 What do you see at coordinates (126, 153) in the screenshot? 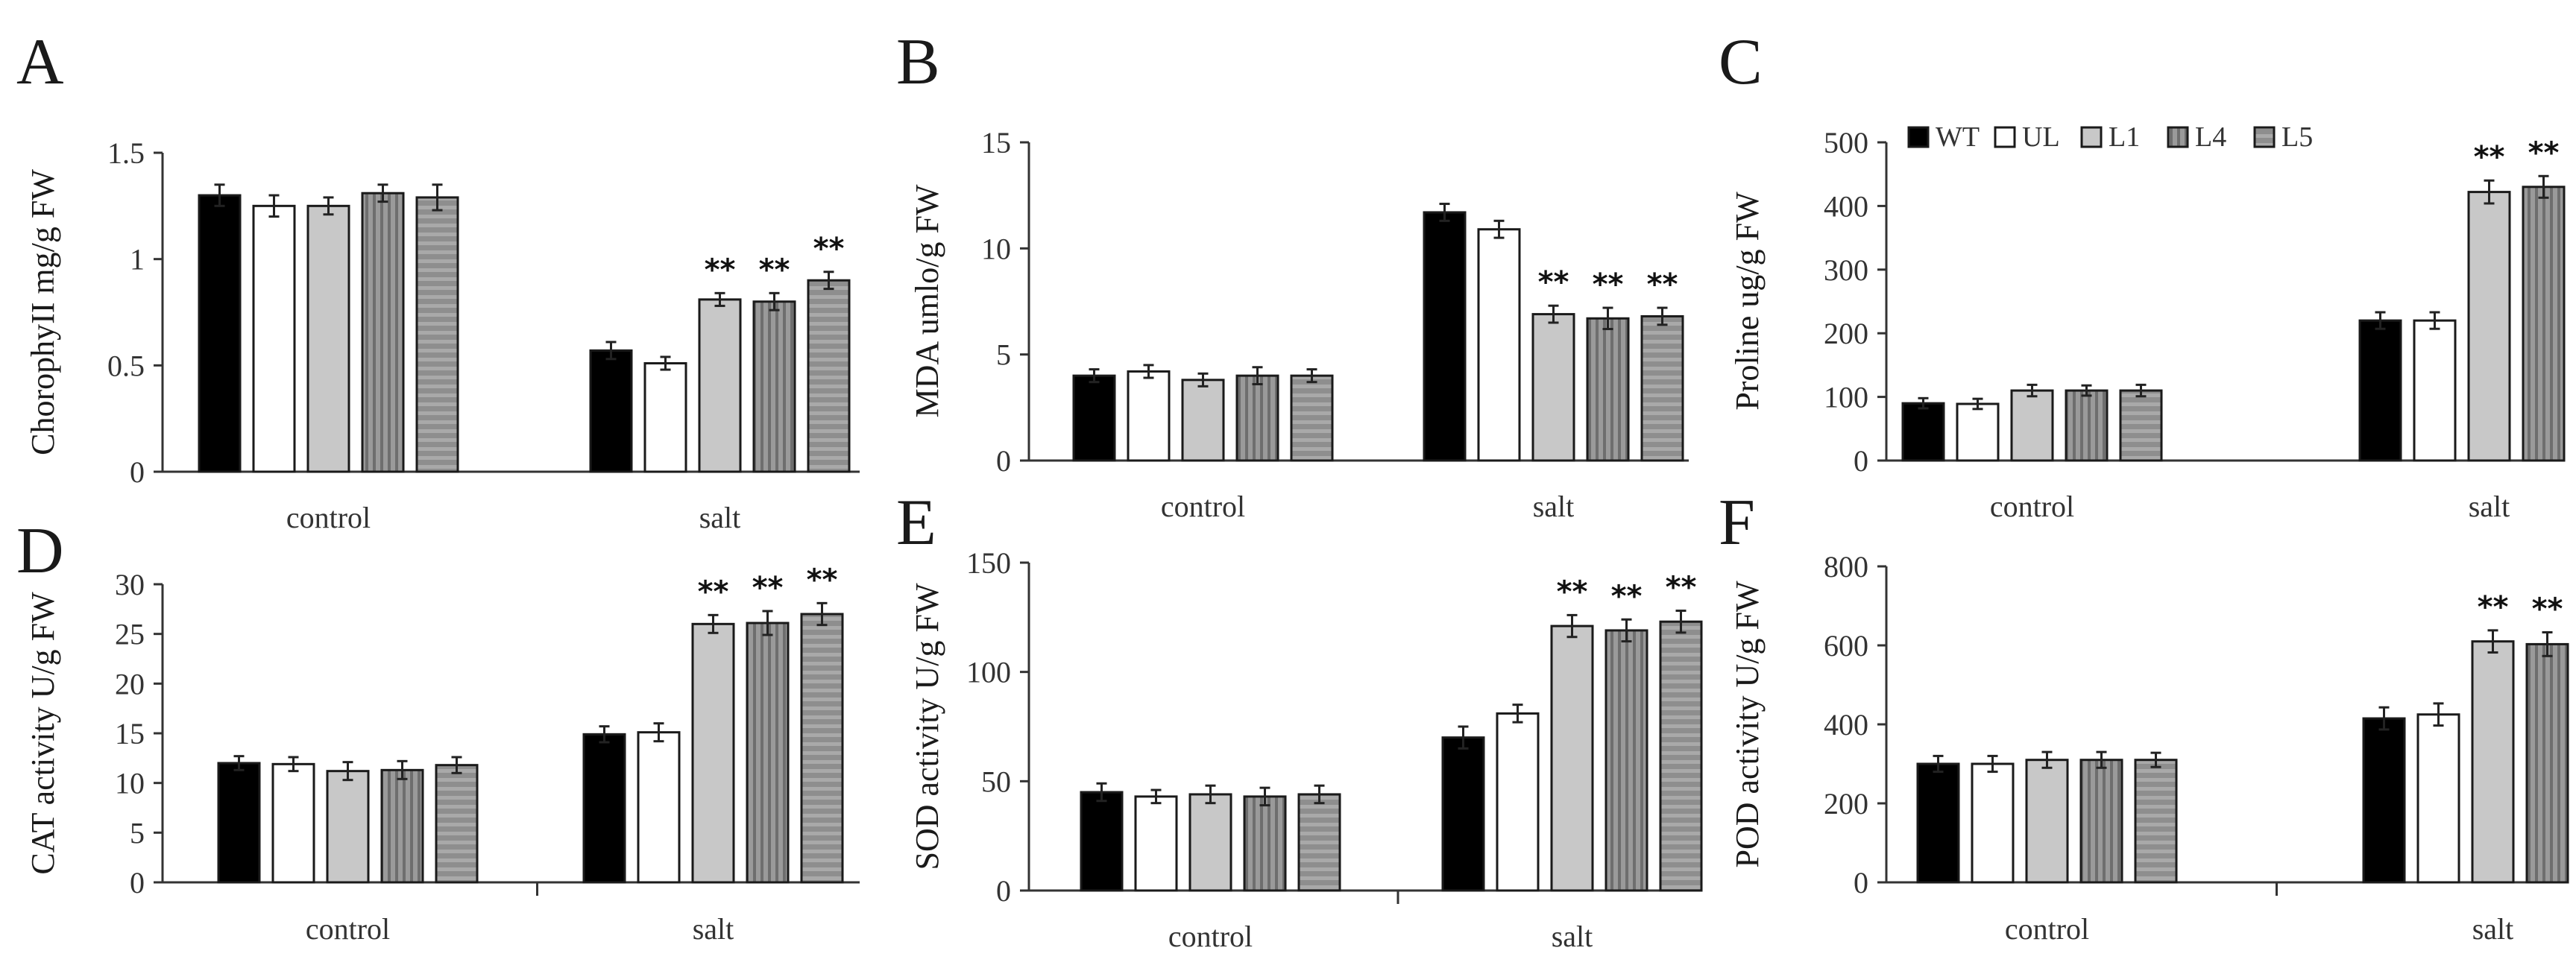
I see `y-tick-label: 1.5` at bounding box center [126, 153].